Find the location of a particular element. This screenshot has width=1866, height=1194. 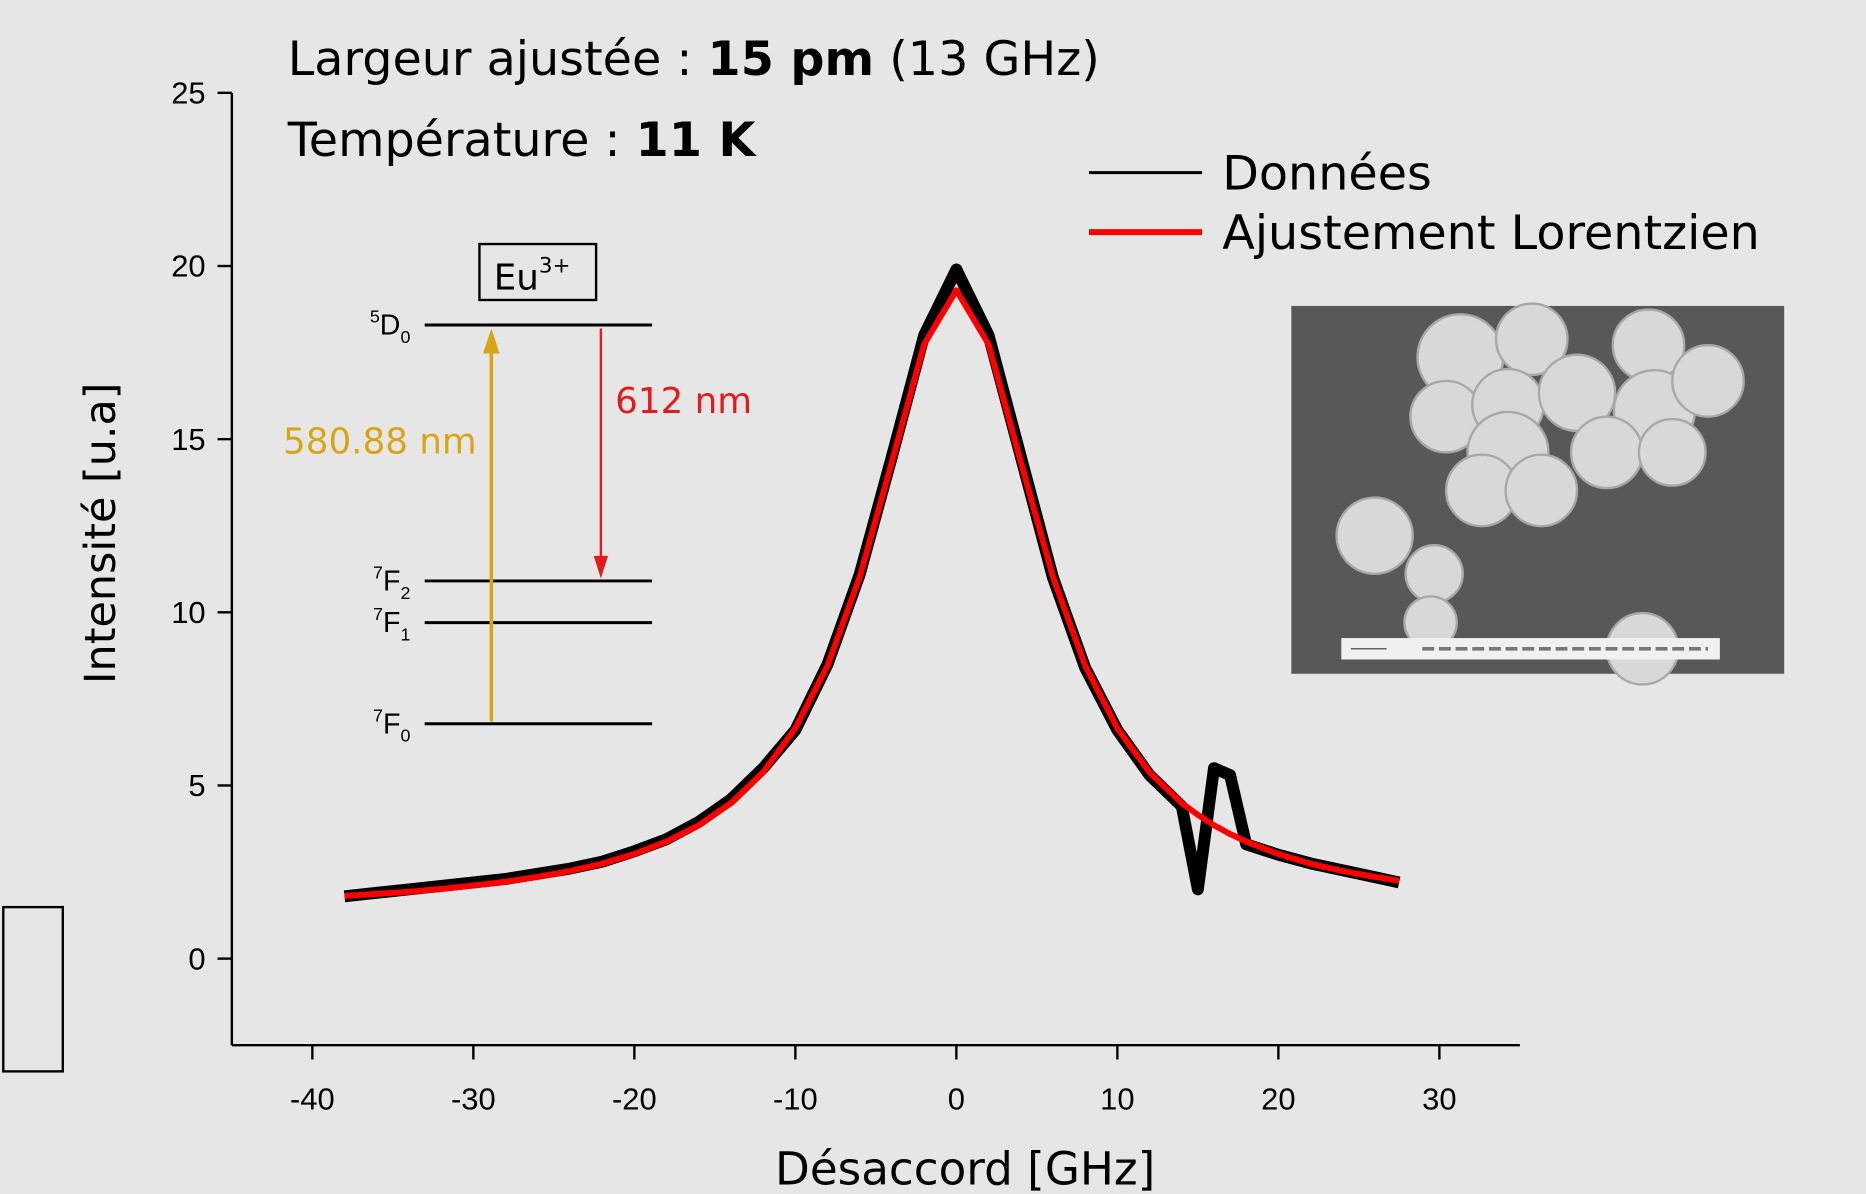

sem-image is located at coordinates (1538, 494).